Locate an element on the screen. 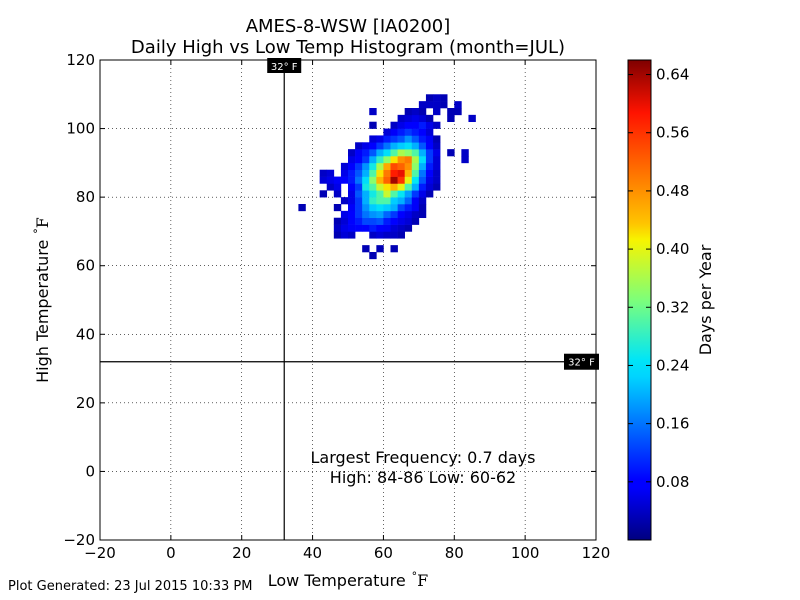 Image resolution: width=800 pixels, height=600 pixels. colorbar-tick-label: 0.40 is located at coordinates (672, 249).